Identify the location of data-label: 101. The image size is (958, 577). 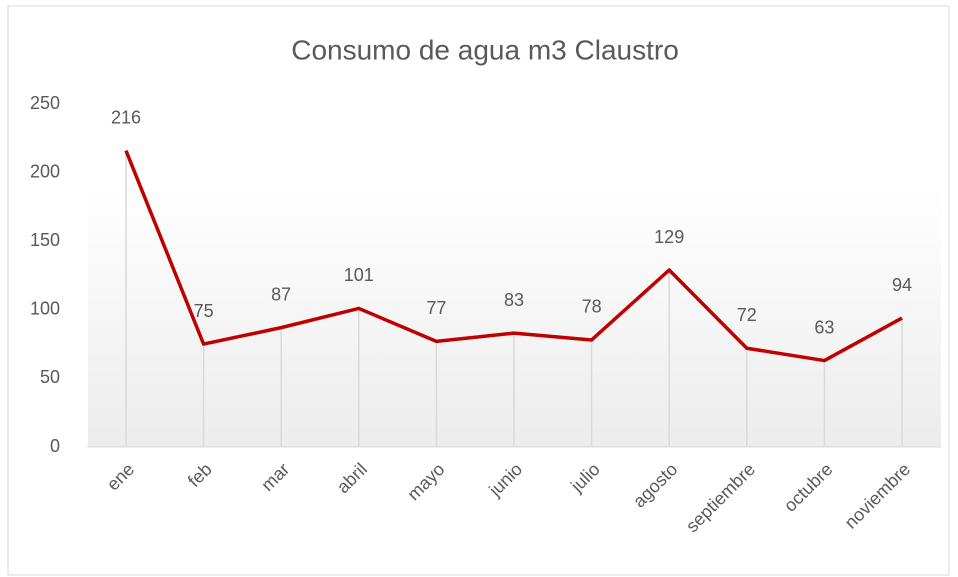
(359, 275).